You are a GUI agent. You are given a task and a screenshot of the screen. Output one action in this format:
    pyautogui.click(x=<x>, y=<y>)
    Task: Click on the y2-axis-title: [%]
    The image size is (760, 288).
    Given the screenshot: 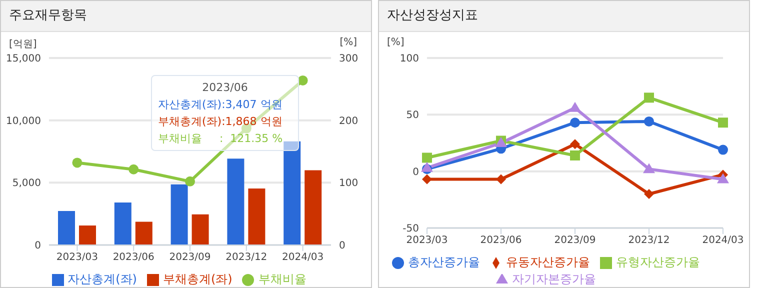 What is the action you would take?
    pyautogui.click(x=348, y=42)
    